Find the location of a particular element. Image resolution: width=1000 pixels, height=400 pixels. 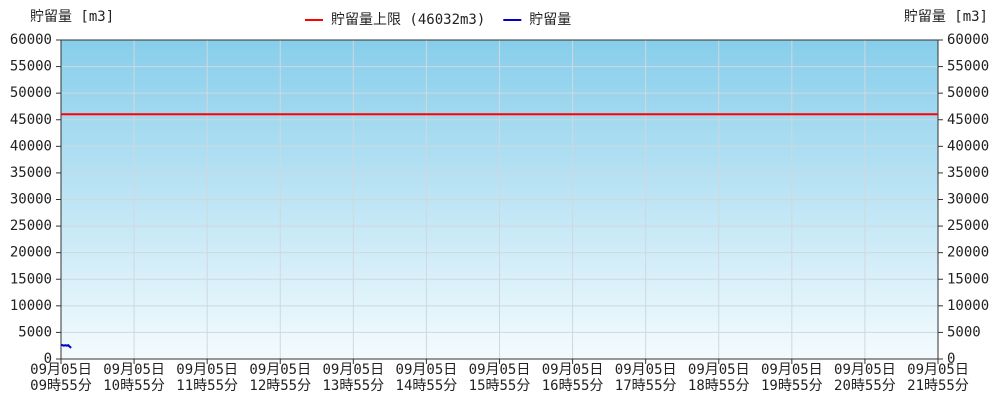

y-tick-label: 20000 is located at coordinates (31, 253).